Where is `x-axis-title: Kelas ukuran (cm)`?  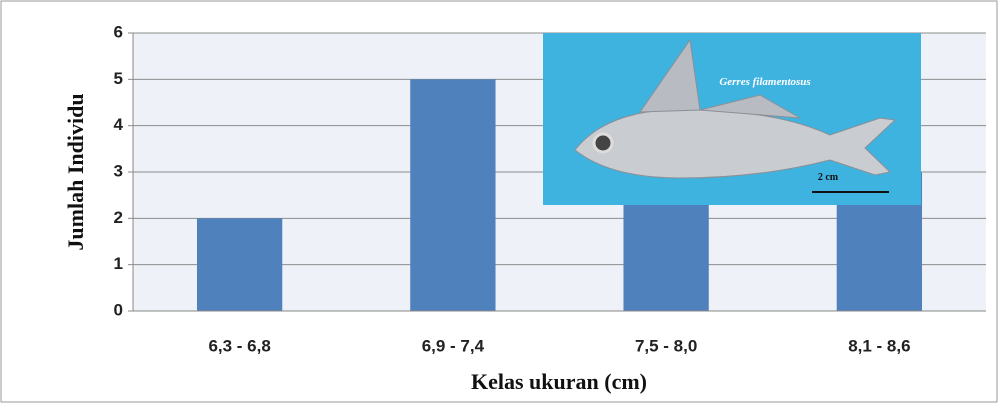 x-axis-title: Kelas ukuran (cm) is located at coordinates (559, 381).